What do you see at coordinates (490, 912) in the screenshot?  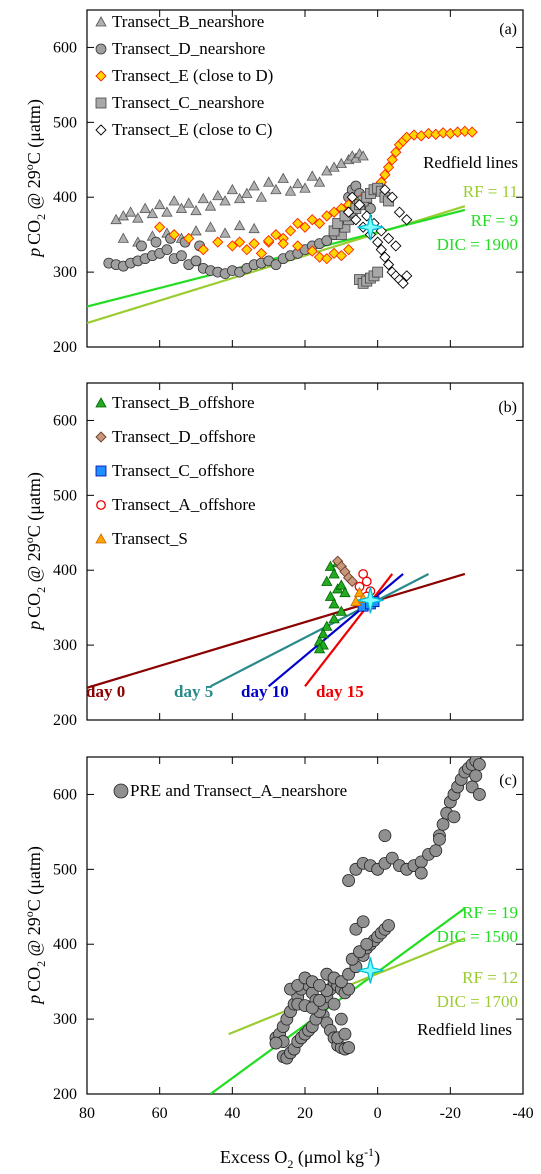 I see `rf19-label: RF = 19` at bounding box center [490, 912].